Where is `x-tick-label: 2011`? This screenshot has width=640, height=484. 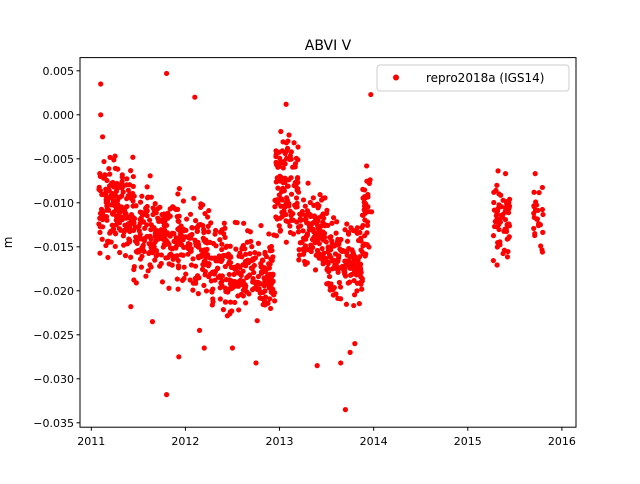 x-tick-label: 2011 is located at coordinates (91, 441).